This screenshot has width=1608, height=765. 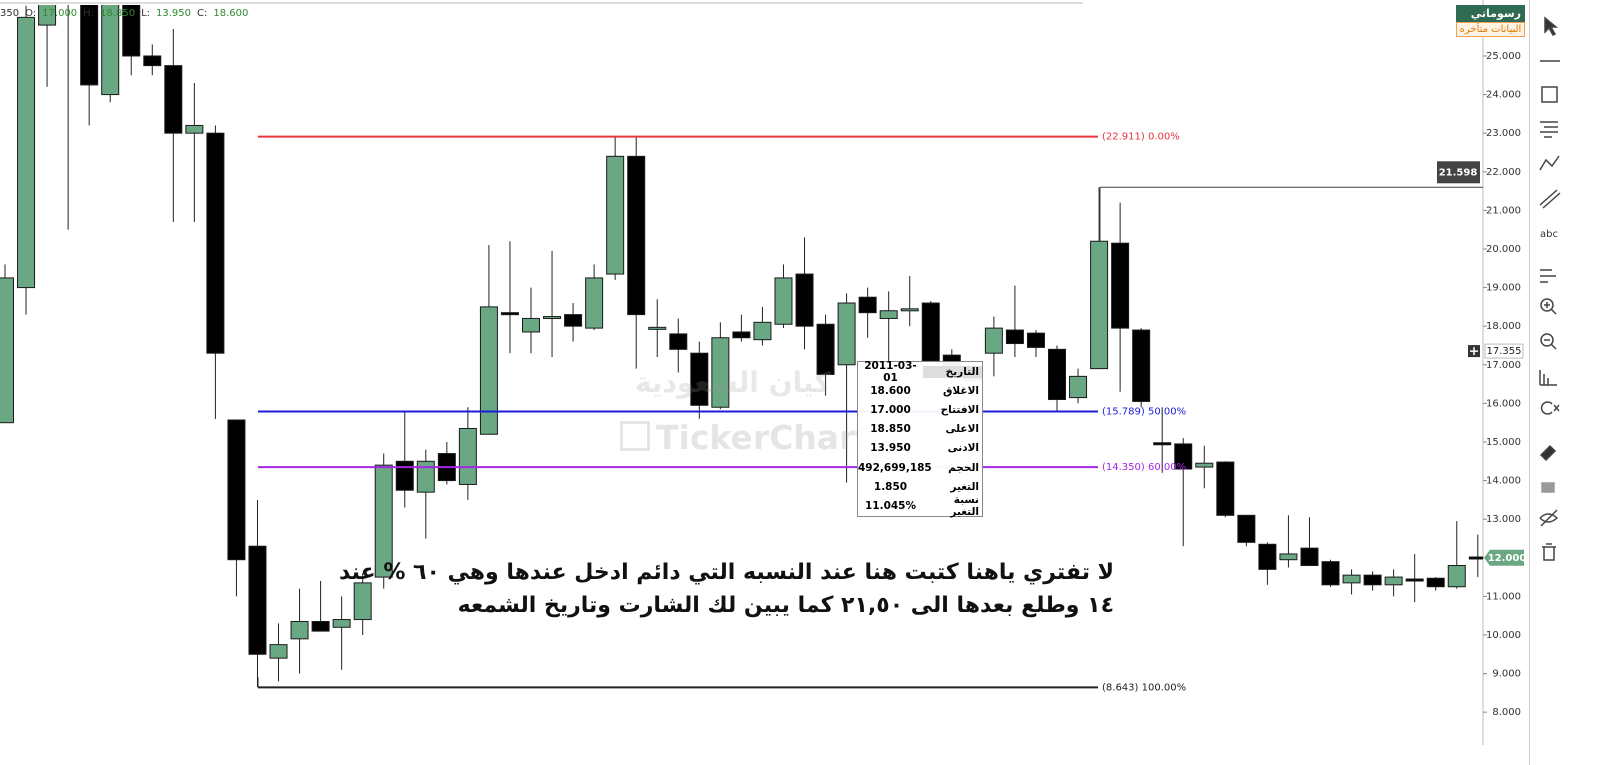 What do you see at coordinates (1549, 129) in the screenshot?
I see `fib-tool` at bounding box center [1549, 129].